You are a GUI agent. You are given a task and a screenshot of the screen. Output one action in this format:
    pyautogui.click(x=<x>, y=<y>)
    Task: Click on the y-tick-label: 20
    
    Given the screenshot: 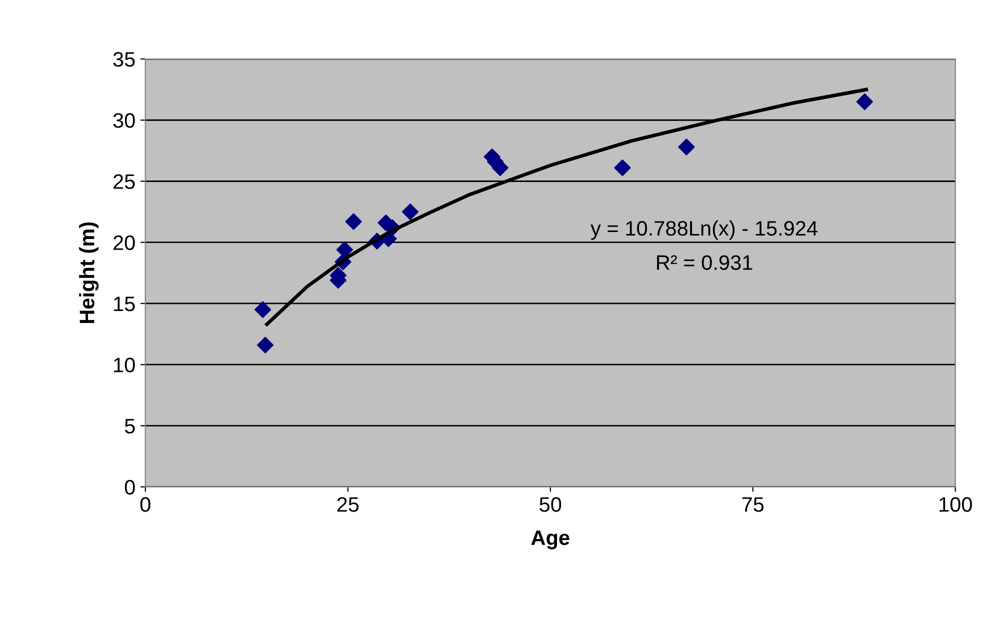 What is the action you would take?
    pyautogui.click(x=124, y=242)
    